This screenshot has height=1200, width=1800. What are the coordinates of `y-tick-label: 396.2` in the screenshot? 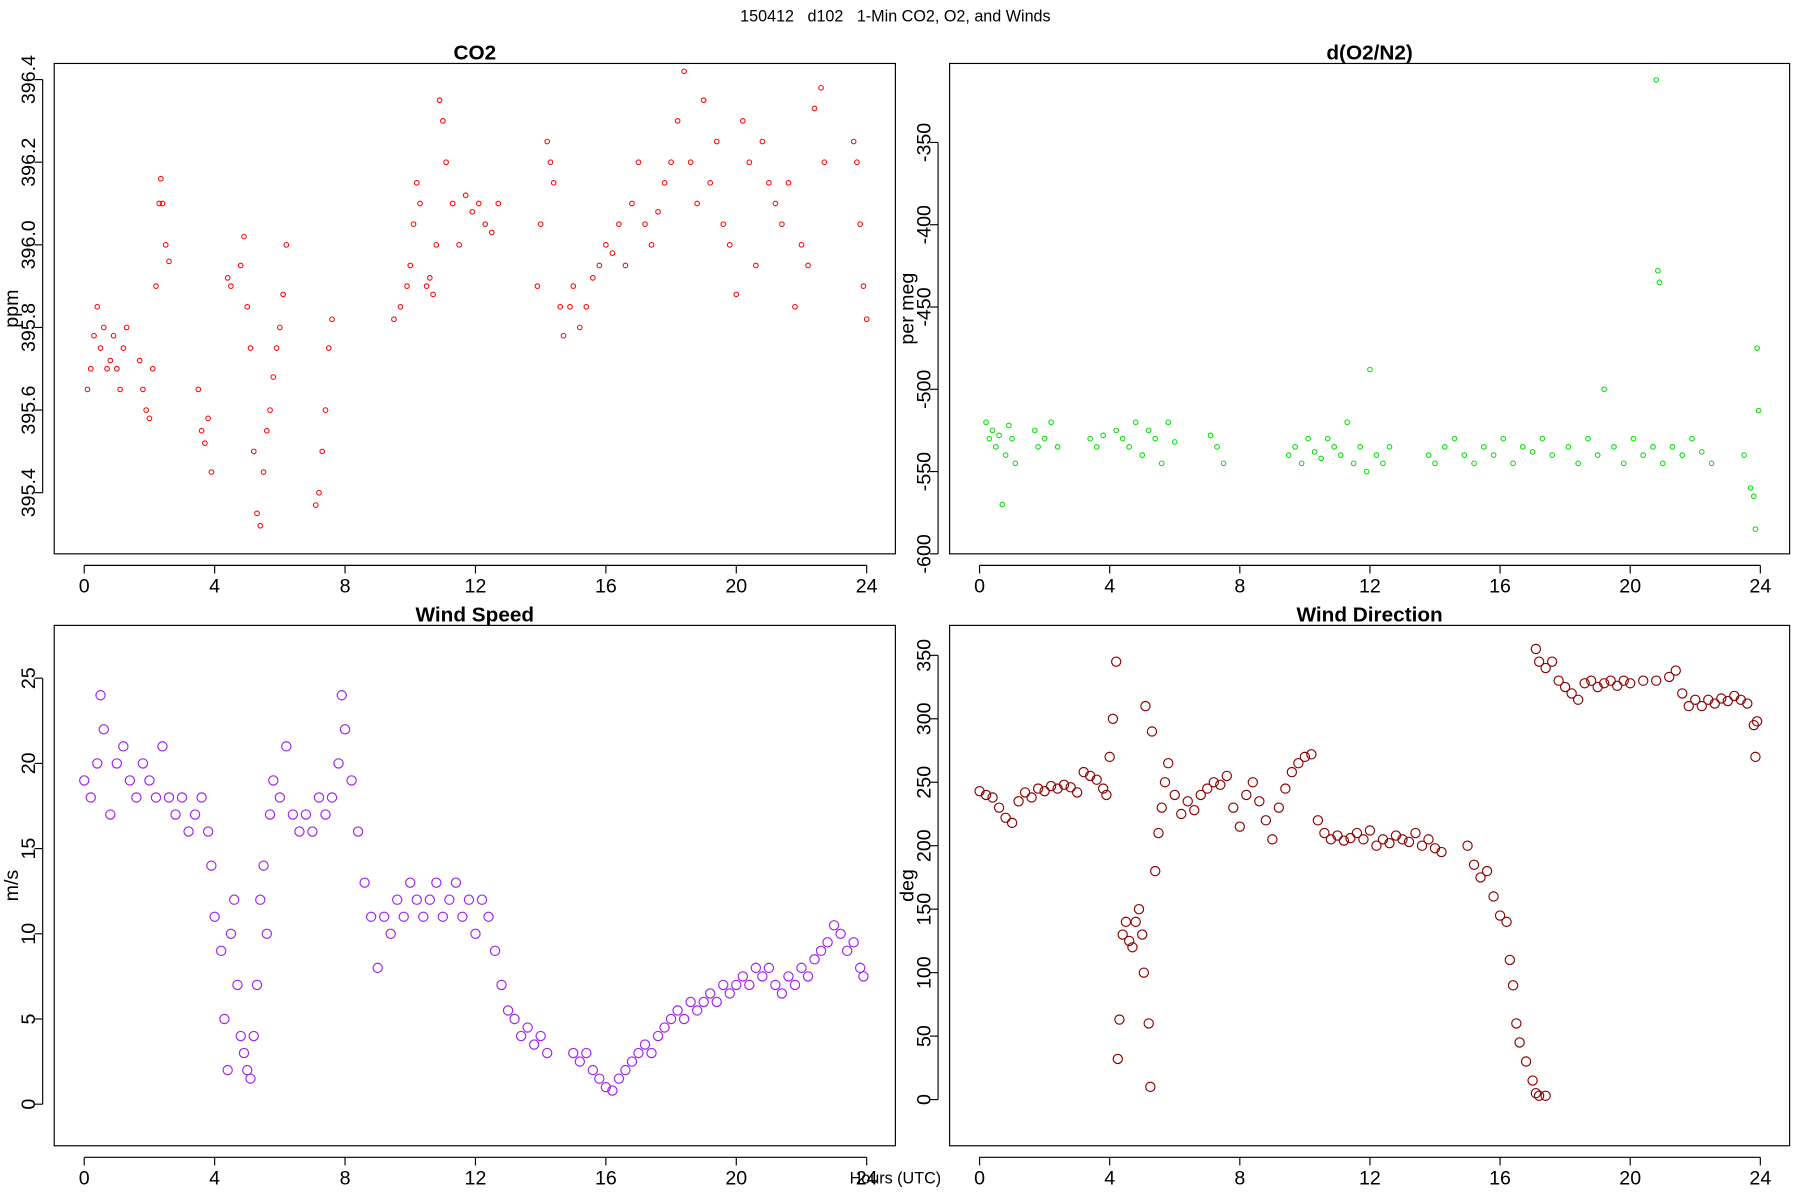 It's located at (29, 162).